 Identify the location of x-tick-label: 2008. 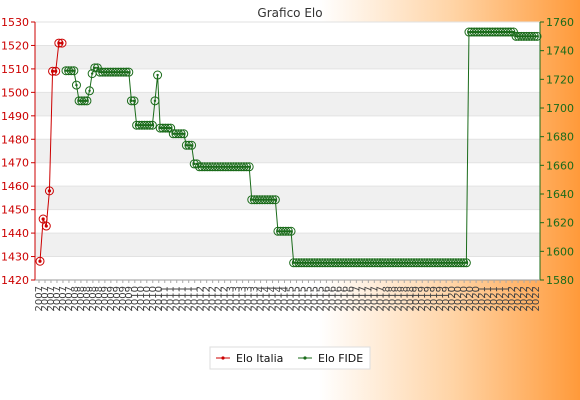
(93, 298).